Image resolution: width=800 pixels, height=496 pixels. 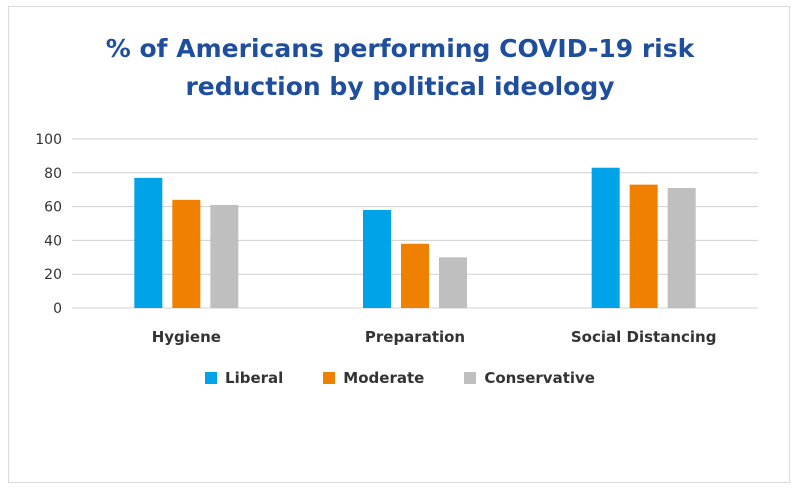 I want to click on x-tick-label: Social Distancing, so click(x=644, y=337).